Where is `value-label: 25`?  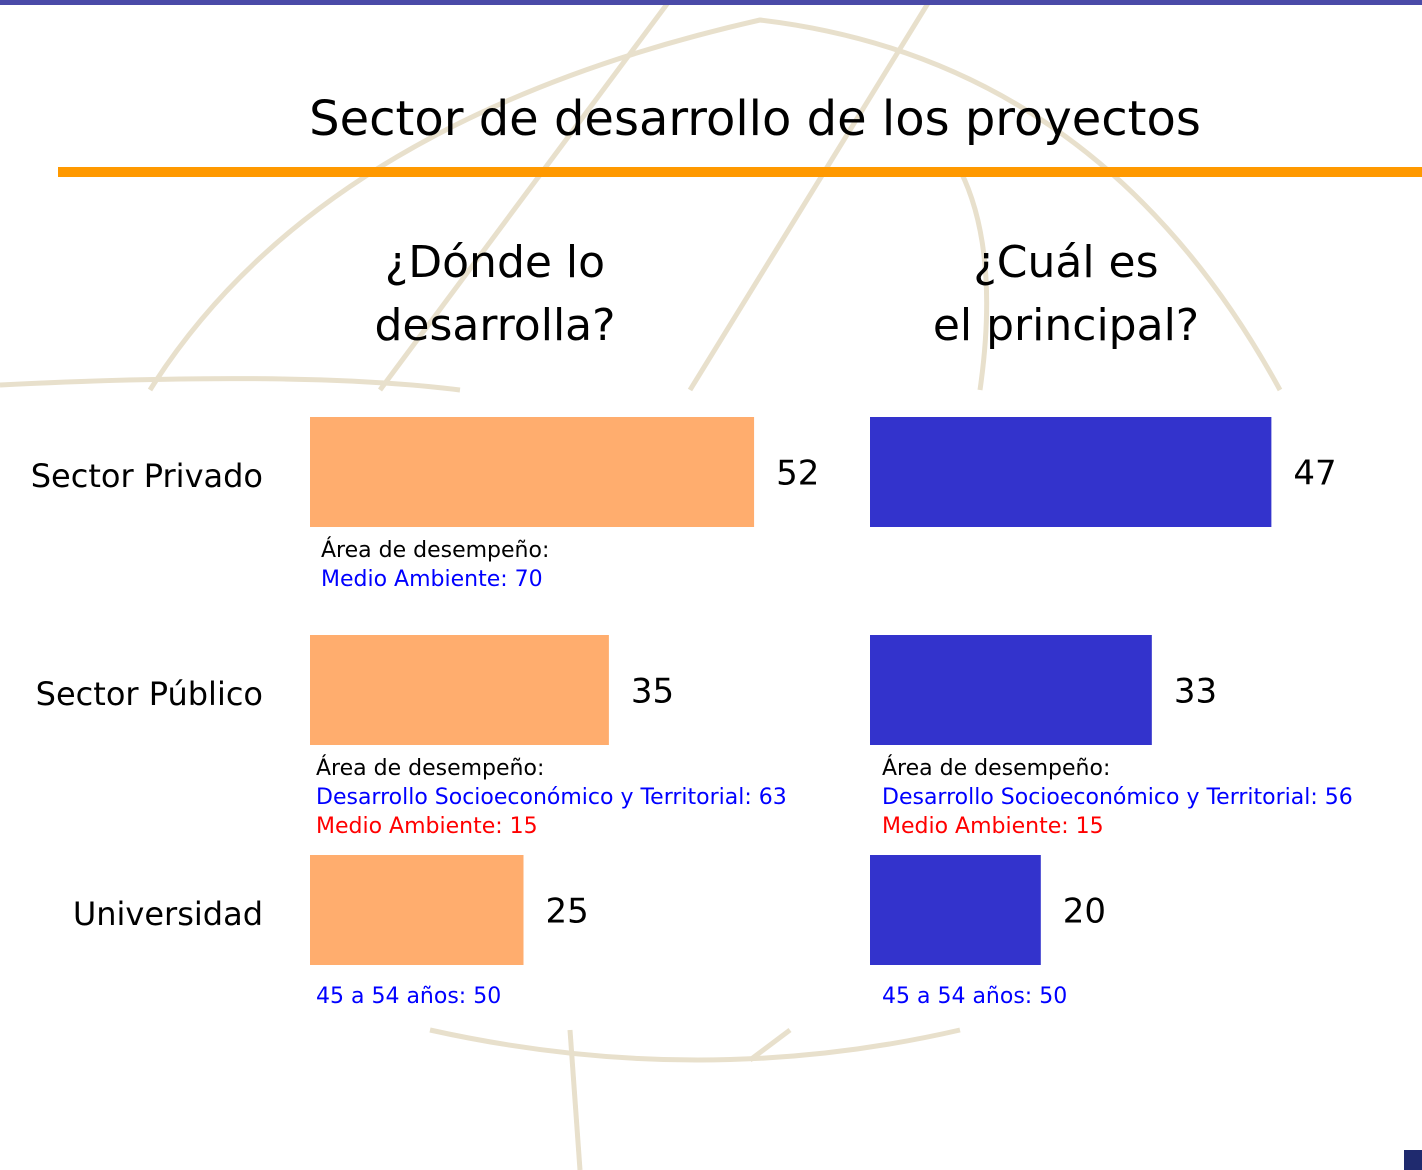
value-label: 25 is located at coordinates (567, 912).